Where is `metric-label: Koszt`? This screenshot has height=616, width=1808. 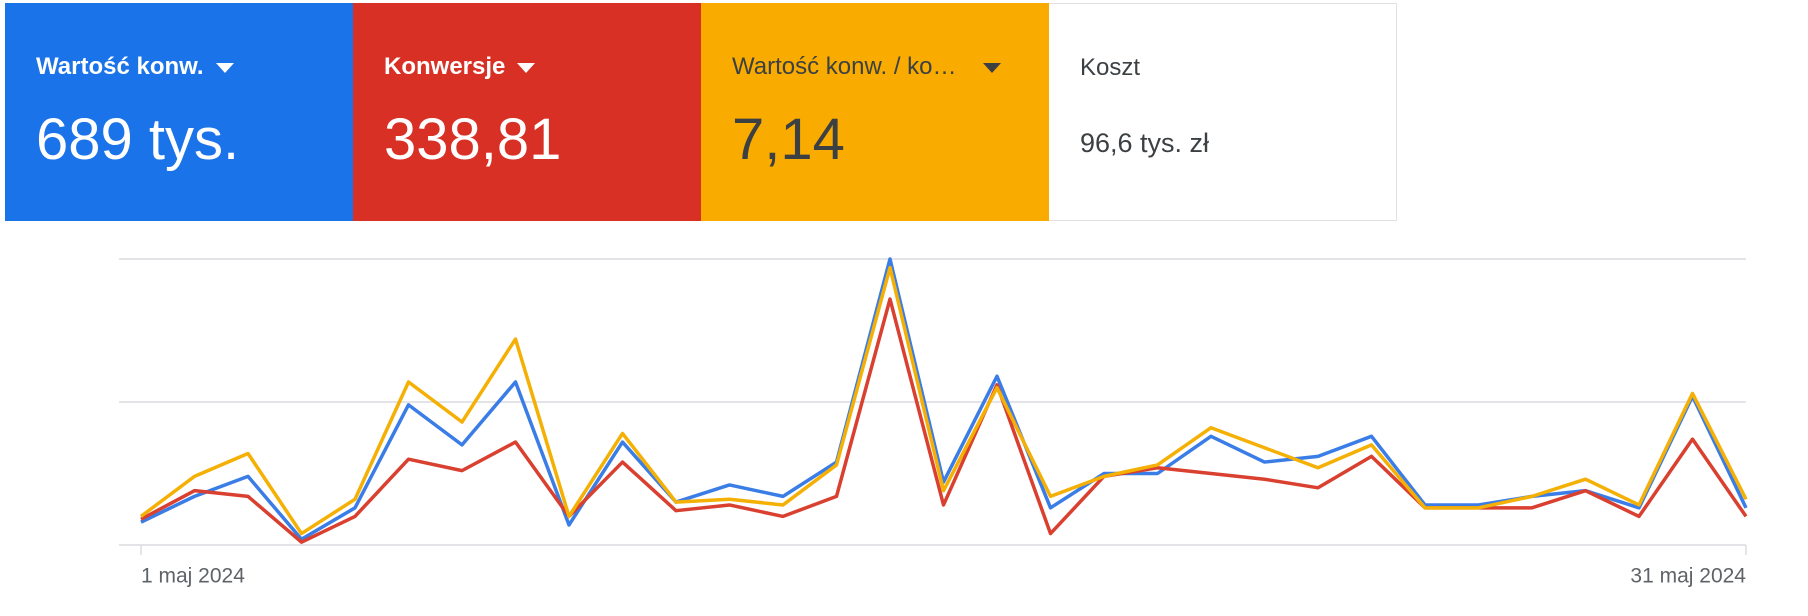
metric-label: Koszt is located at coordinates (1110, 67).